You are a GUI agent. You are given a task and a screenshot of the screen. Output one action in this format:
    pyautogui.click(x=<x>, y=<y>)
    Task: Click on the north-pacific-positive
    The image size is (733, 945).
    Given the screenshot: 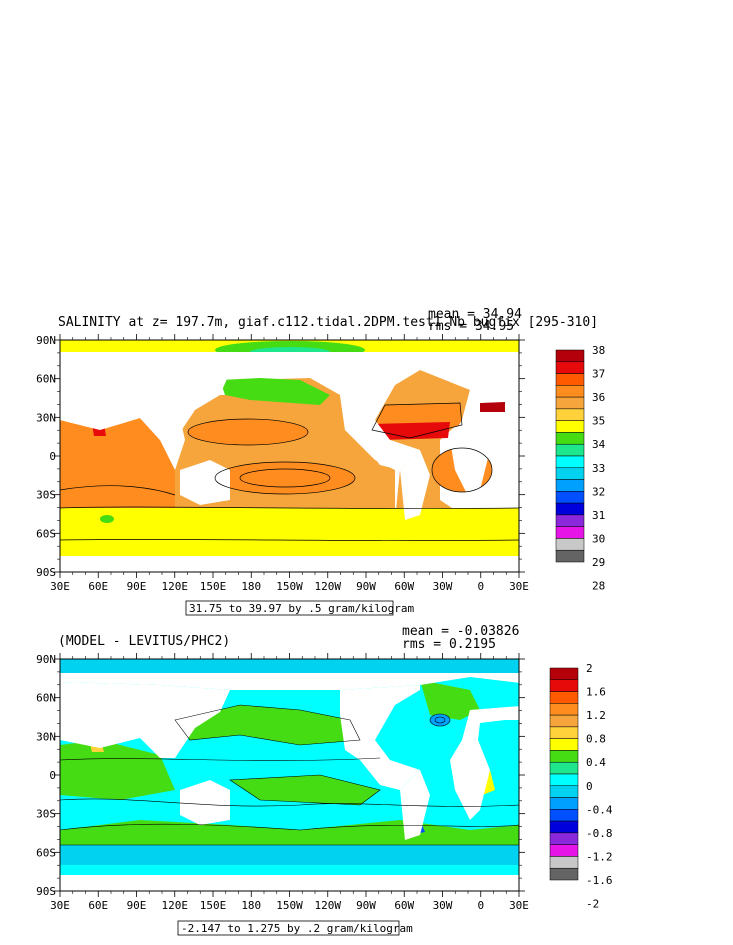 What is the action you would take?
    pyautogui.click(x=267, y=725)
    